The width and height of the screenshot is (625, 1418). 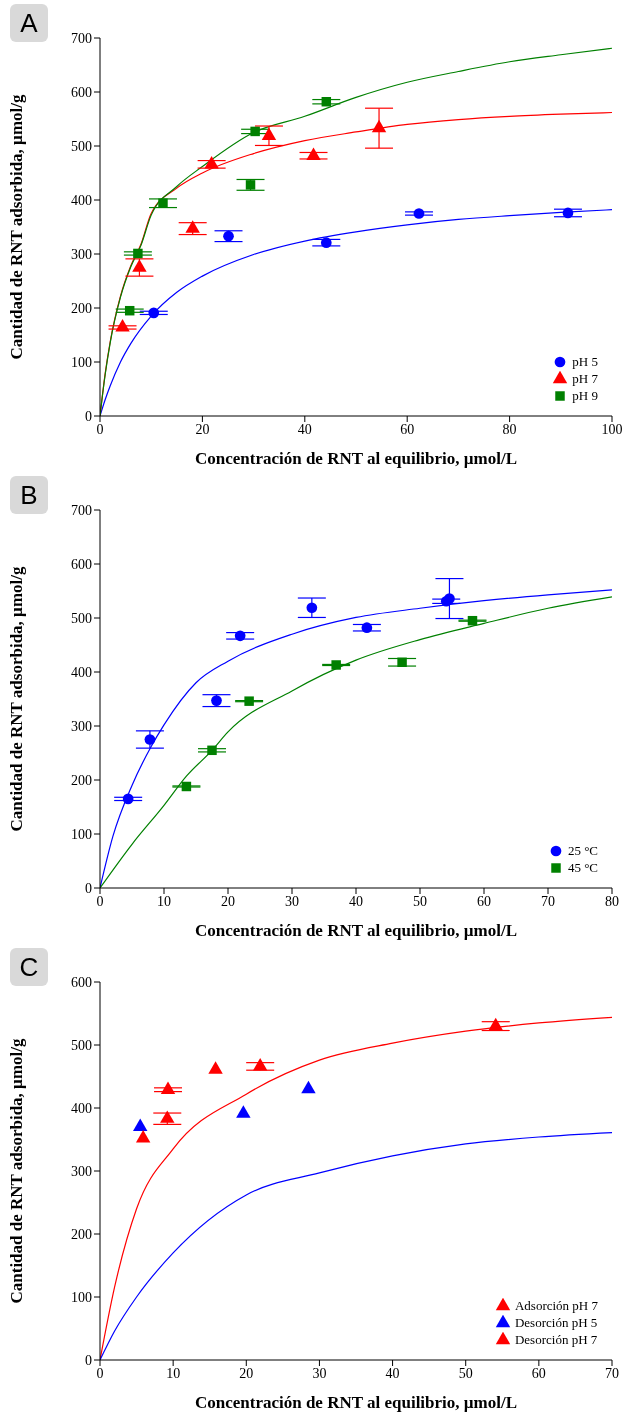 I want to click on legend-label: Adsorción pH 7, so click(x=556, y=1305).